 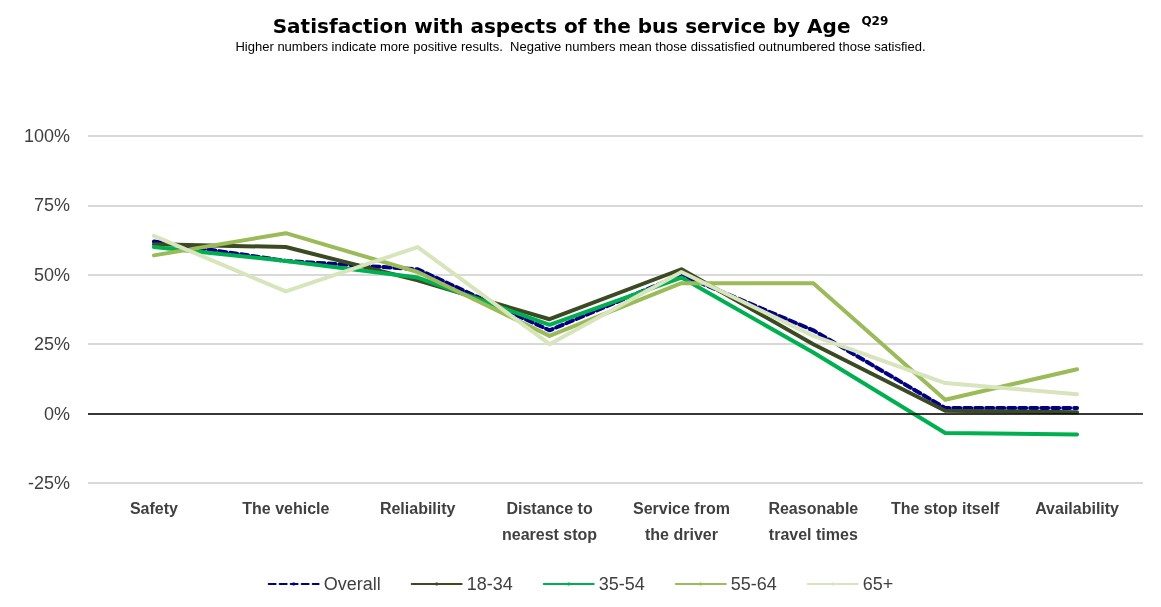 What do you see at coordinates (580, 26) in the screenshot?
I see `chart-title: Satisfaction with aspects of the bus service by Age Q29` at bounding box center [580, 26].